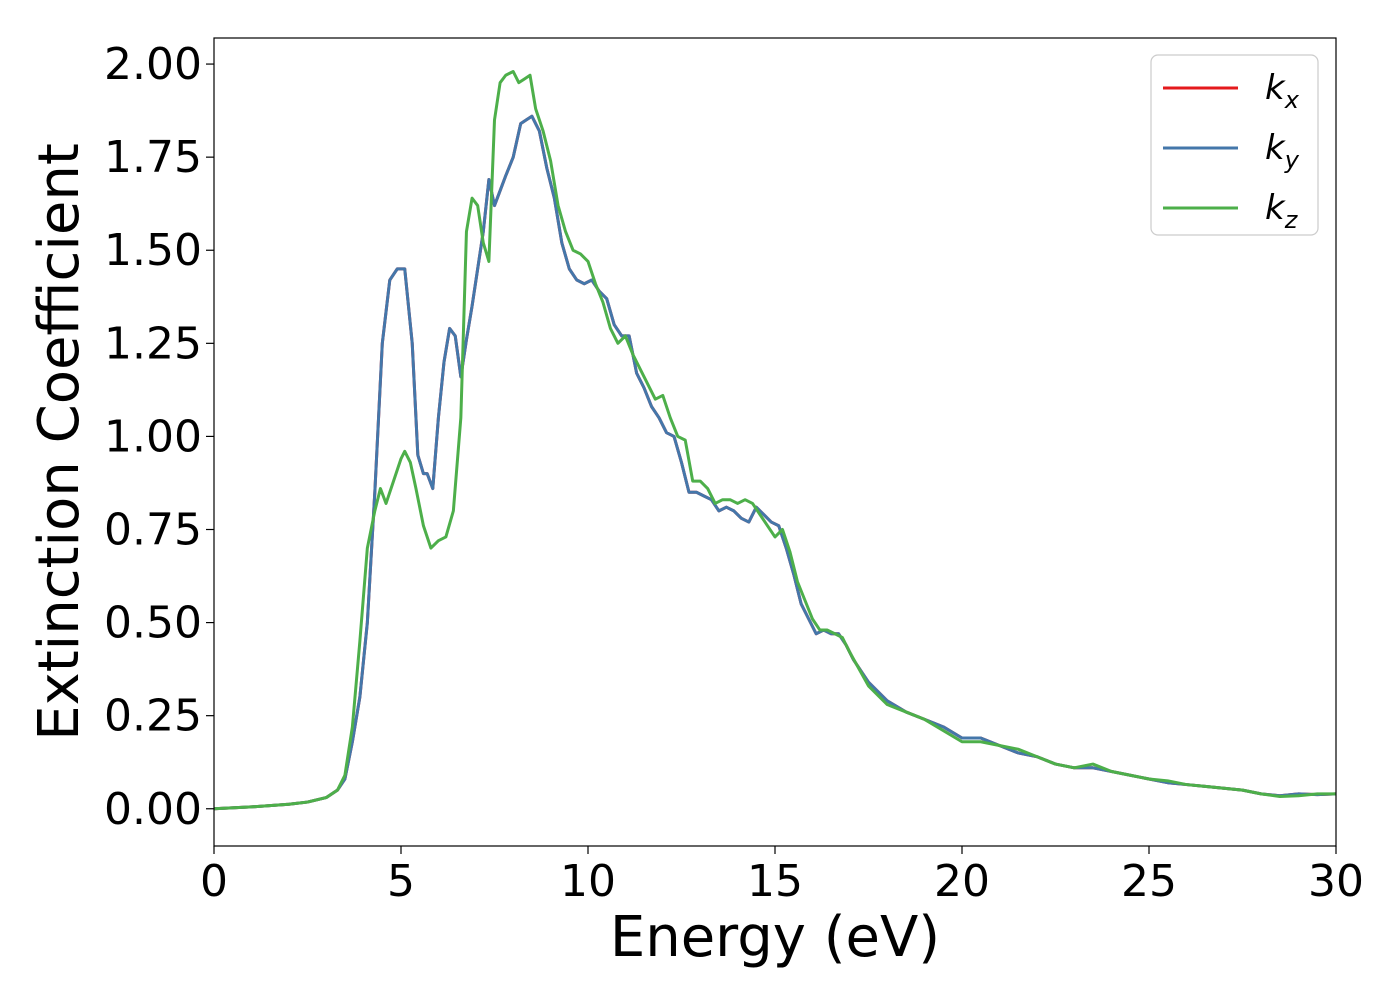 This screenshot has width=1400, height=1000. What do you see at coordinates (153, 343) in the screenshot?
I see `y-tick-label: 1.25` at bounding box center [153, 343].